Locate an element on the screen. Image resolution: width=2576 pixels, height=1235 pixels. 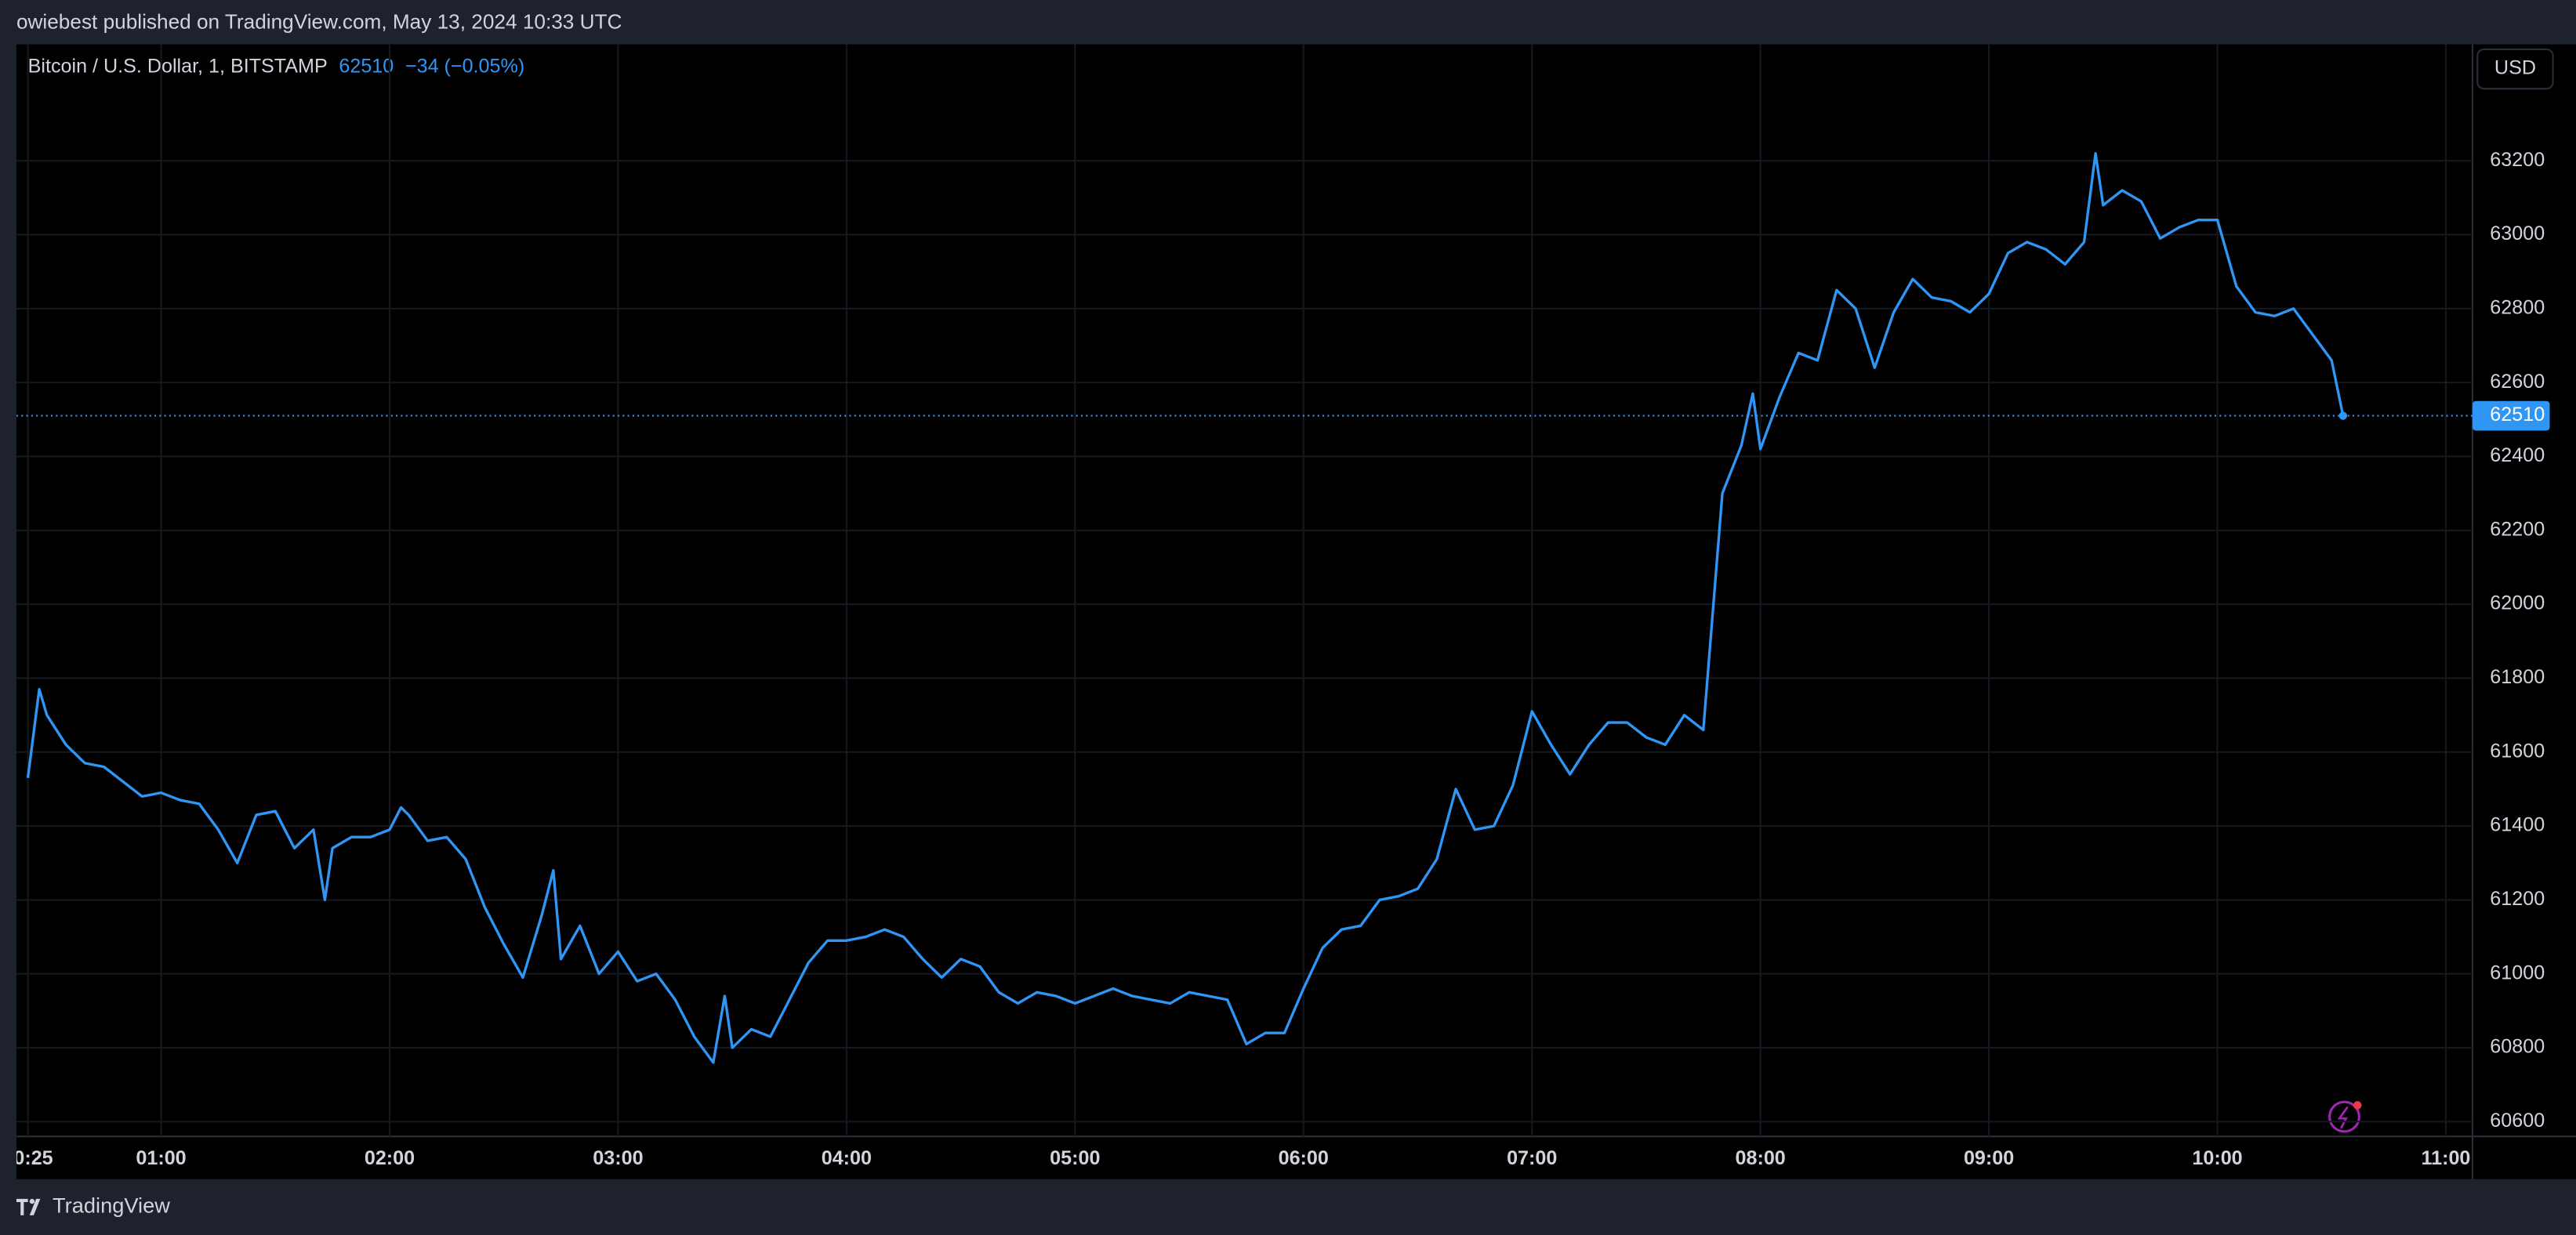
y-tick-label: 62800 is located at coordinates (2517, 307).